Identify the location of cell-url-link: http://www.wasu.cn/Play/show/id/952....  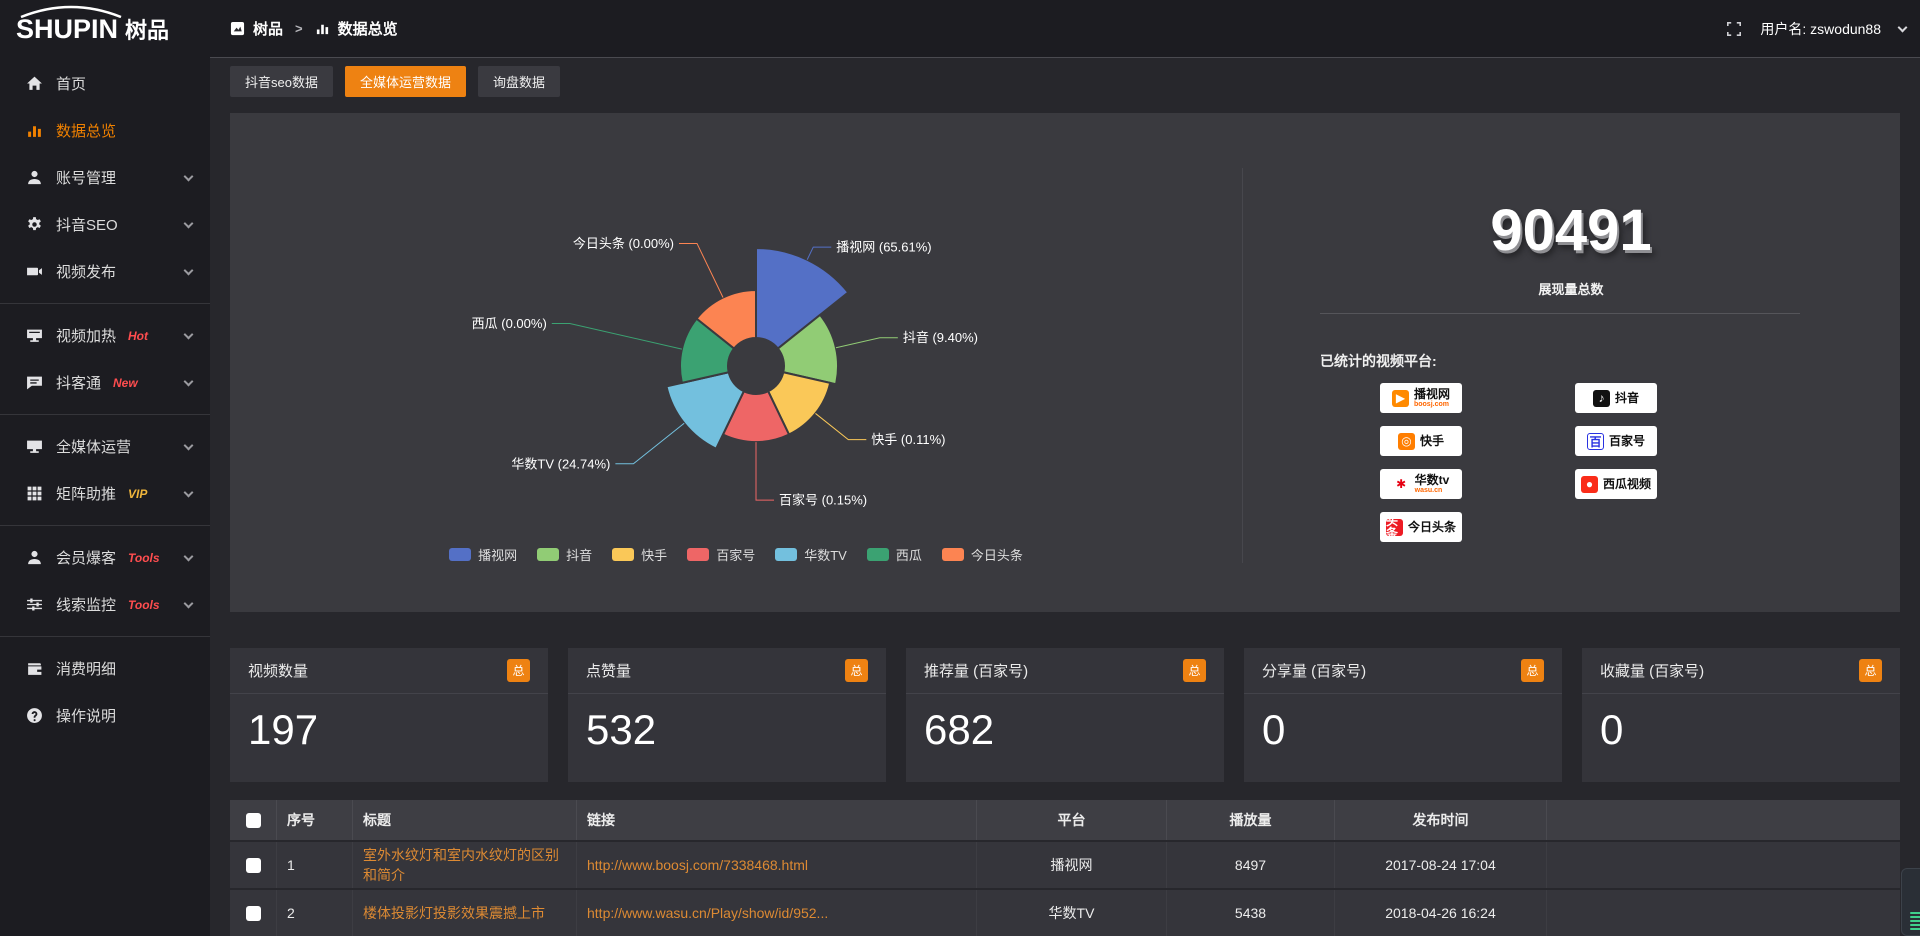
(776, 913).